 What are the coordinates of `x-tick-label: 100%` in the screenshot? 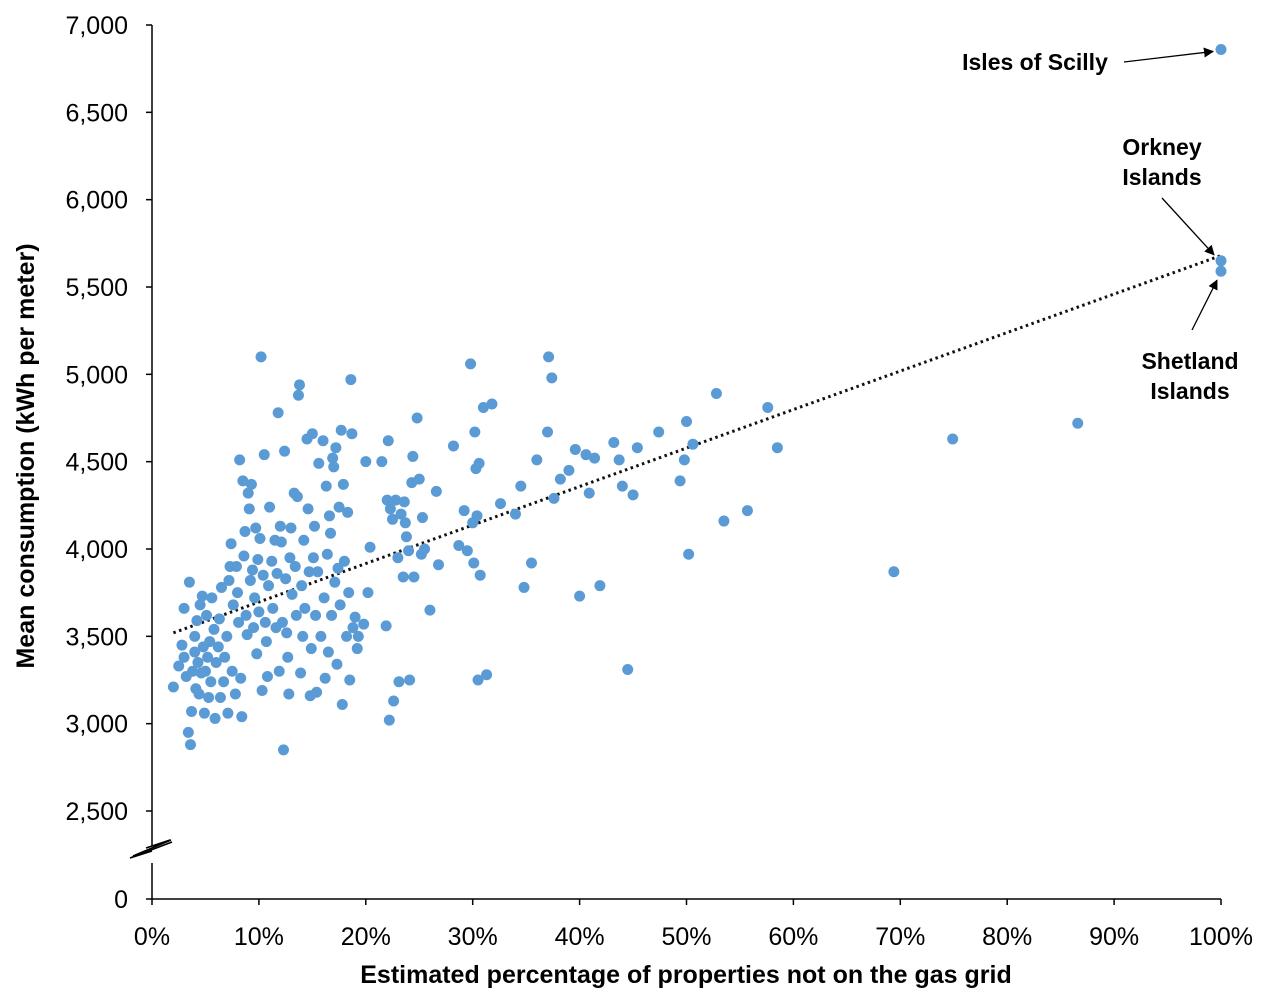 It's located at (1221, 937).